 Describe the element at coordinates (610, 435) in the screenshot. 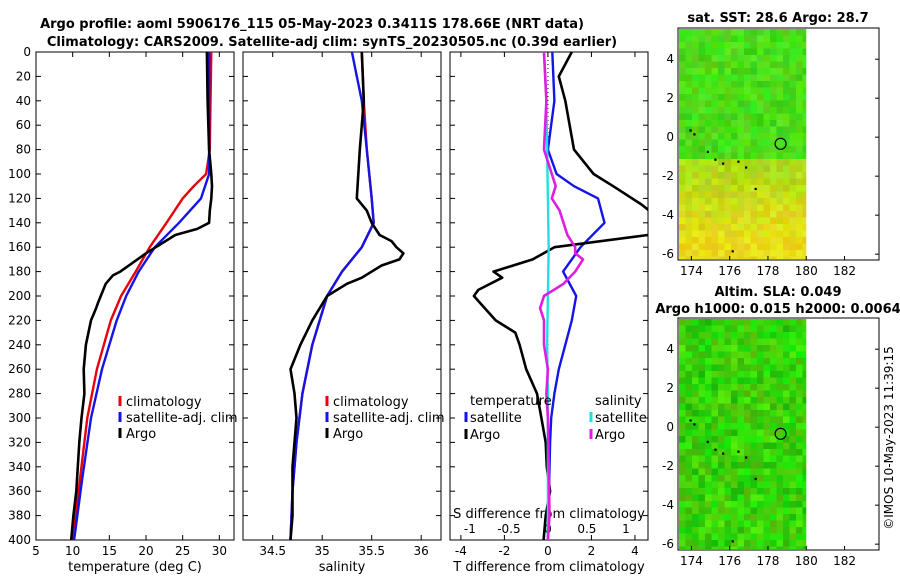

I see `legend-label: Argo` at that location.